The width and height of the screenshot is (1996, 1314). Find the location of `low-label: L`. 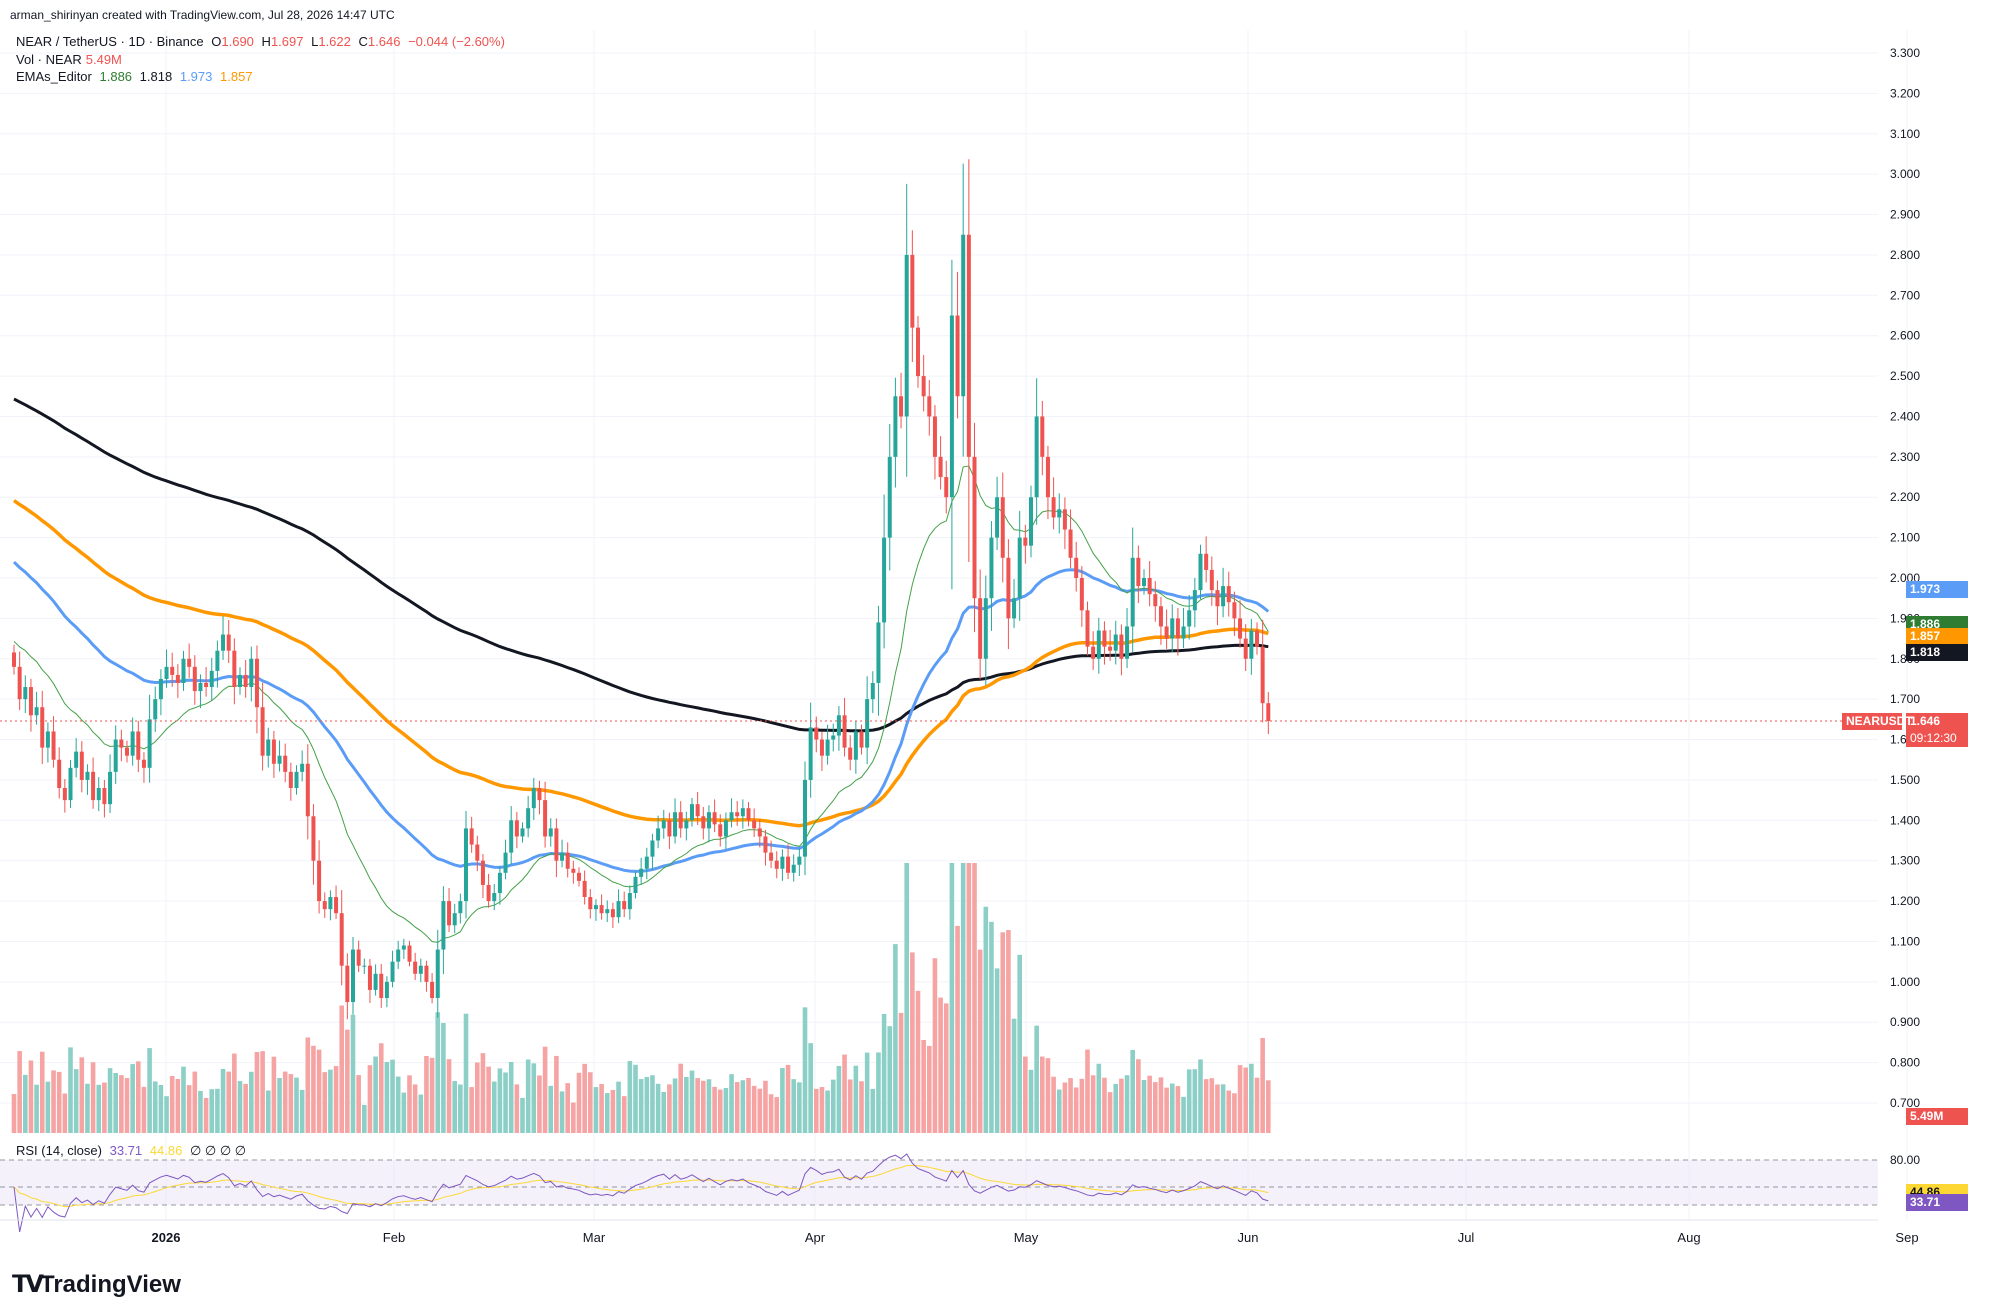

low-label: L is located at coordinates (315, 41).